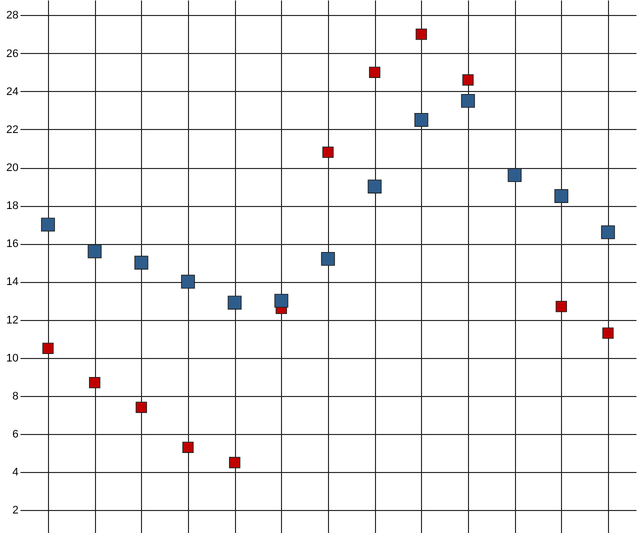 The width and height of the screenshot is (641, 533). Describe the element at coordinates (15, 396) in the screenshot. I see `y-tick-label: 8` at that location.